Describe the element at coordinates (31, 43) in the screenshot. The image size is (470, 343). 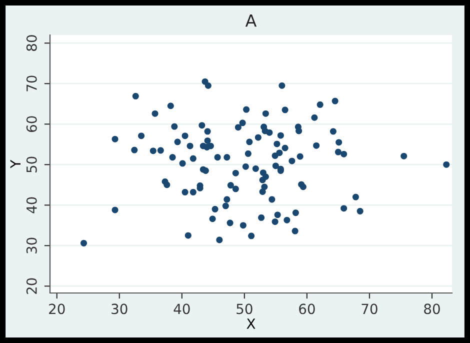
I see `y-tick-label: 80` at that location.